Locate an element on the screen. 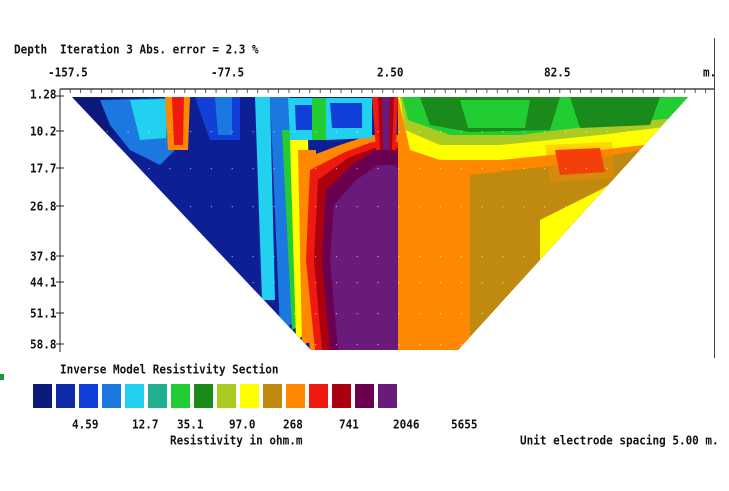 The image size is (729, 491). blue-box-right is located at coordinates (346, 115).